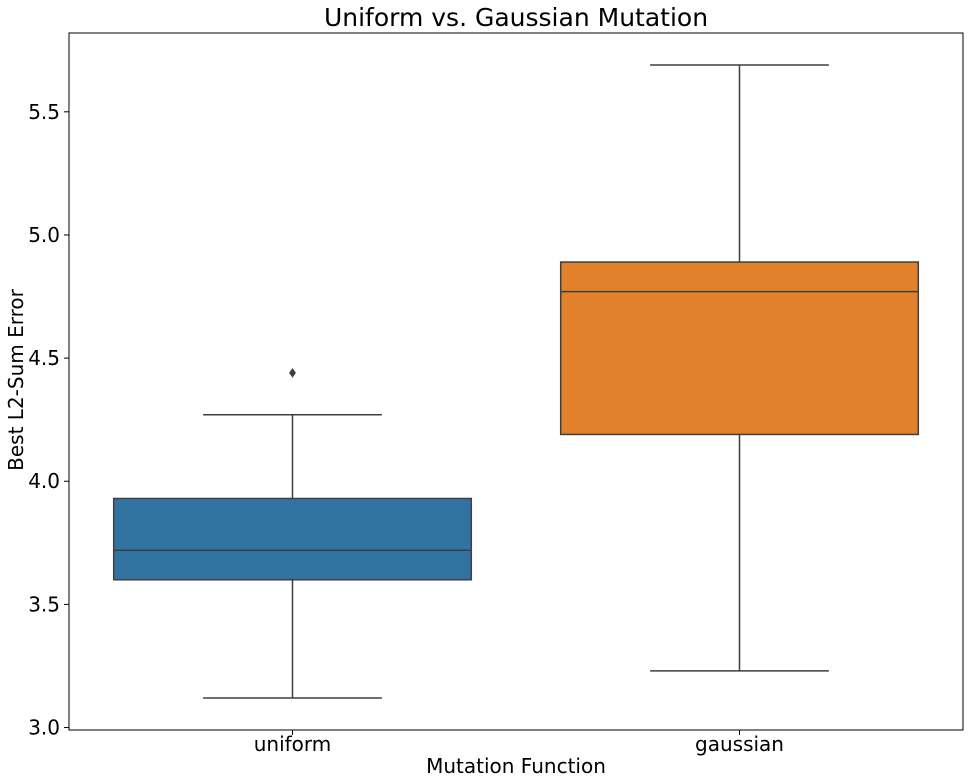  What do you see at coordinates (293, 744) in the screenshot?
I see `x-tick-label: uniform` at bounding box center [293, 744].